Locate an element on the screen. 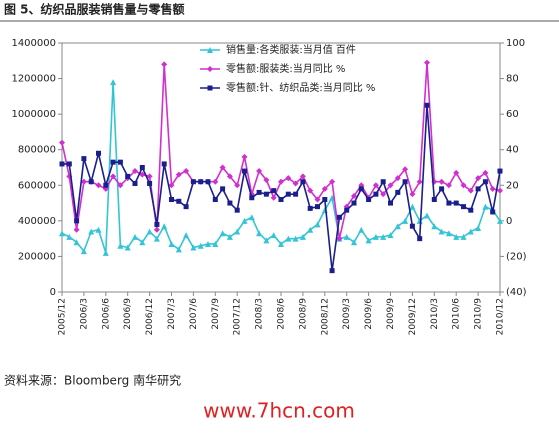  watermark: www.7hcn.com is located at coordinates (279, 411).